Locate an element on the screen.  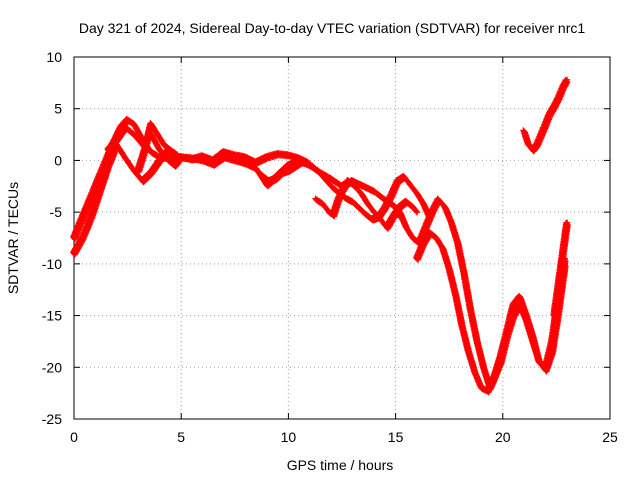
y-tick-label: -20 is located at coordinates (52, 367).